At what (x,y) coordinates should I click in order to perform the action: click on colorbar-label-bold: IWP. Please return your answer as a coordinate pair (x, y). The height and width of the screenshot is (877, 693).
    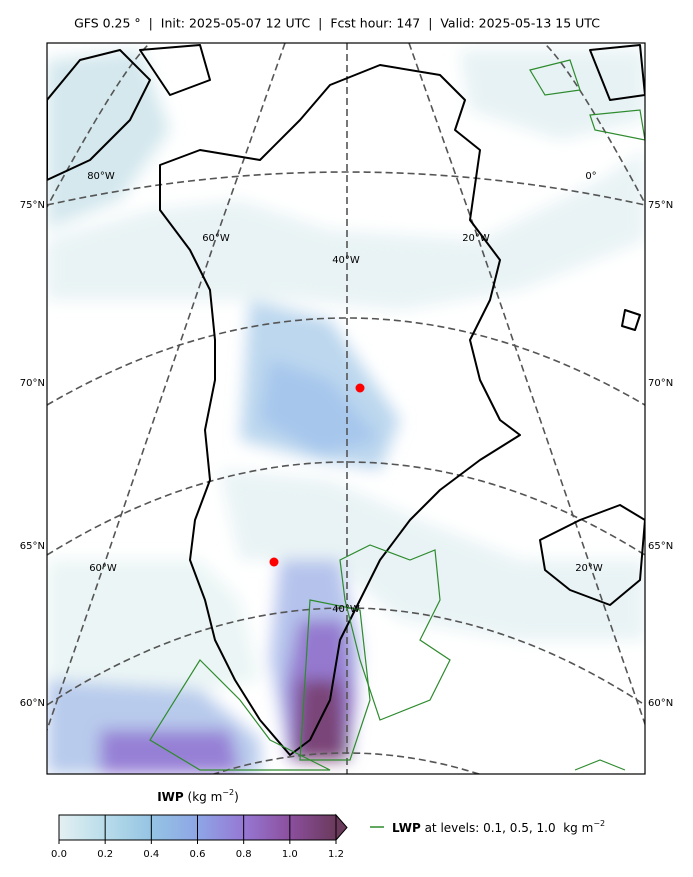
    Looking at the image, I should click on (170, 797).